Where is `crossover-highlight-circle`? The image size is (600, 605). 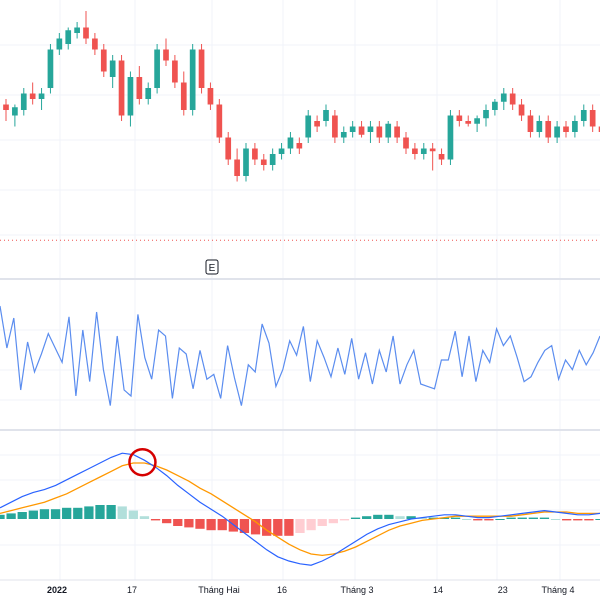
crossover-highlight-circle is located at coordinates (142, 462).